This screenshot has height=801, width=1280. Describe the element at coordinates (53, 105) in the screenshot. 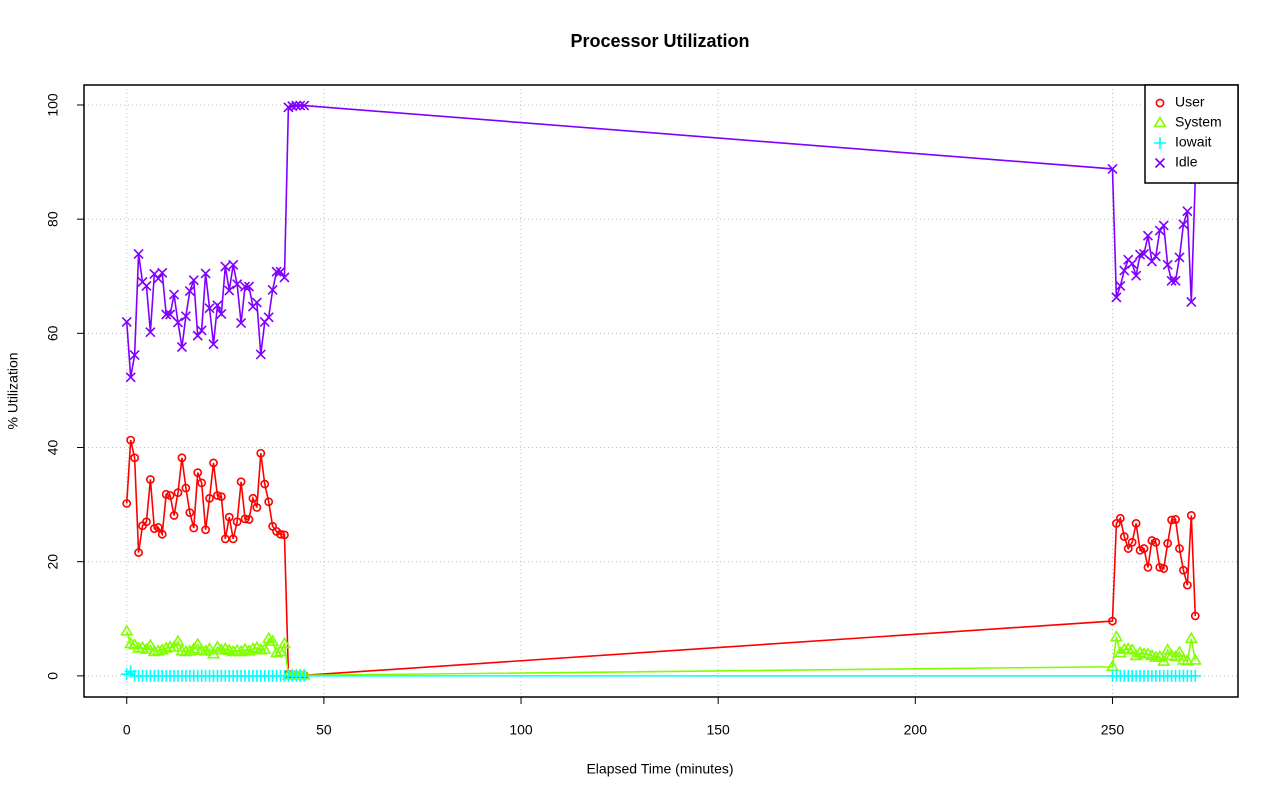

I see `y-tick-label: 100` at that location.